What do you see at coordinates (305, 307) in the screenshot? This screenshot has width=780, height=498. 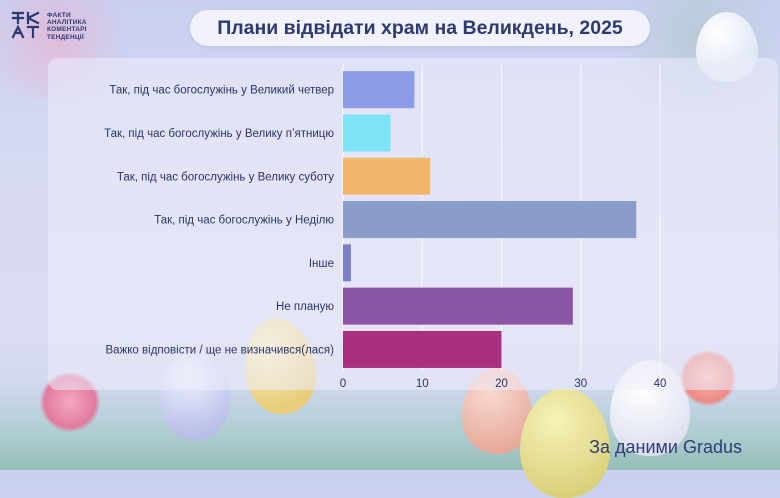 I see `category-label-5: Не планую` at bounding box center [305, 307].